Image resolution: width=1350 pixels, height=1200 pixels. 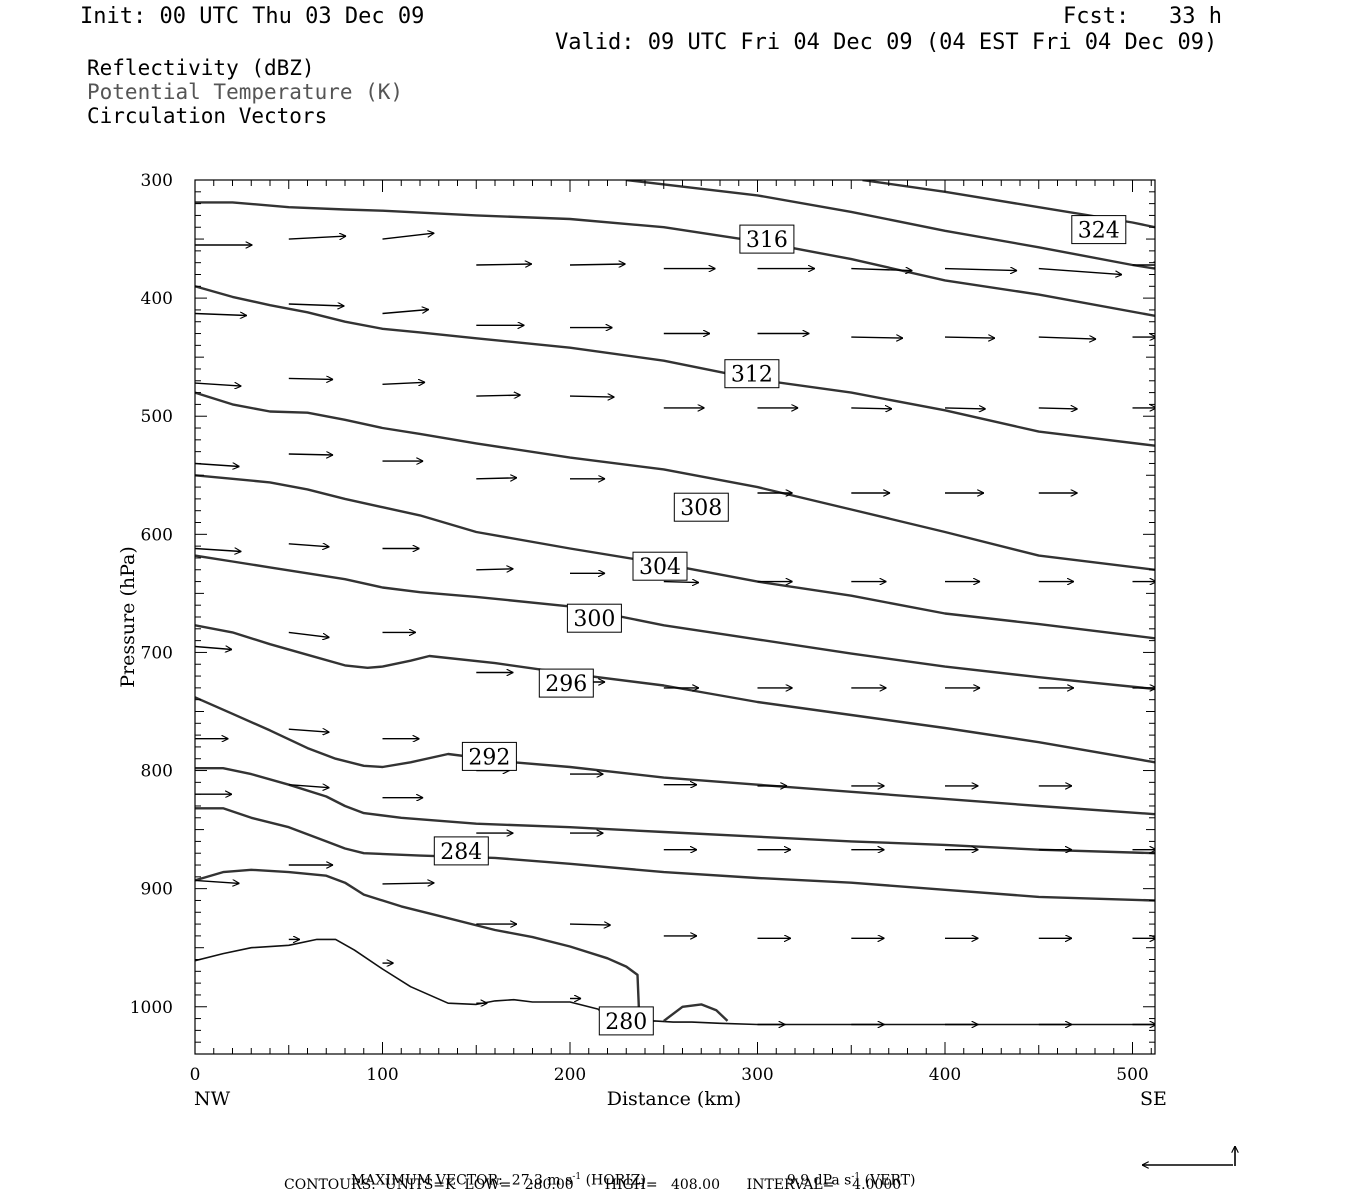 I want to click on init-time: Init: 00 UTC Thu 03 Dec 09, so click(x=252, y=16).